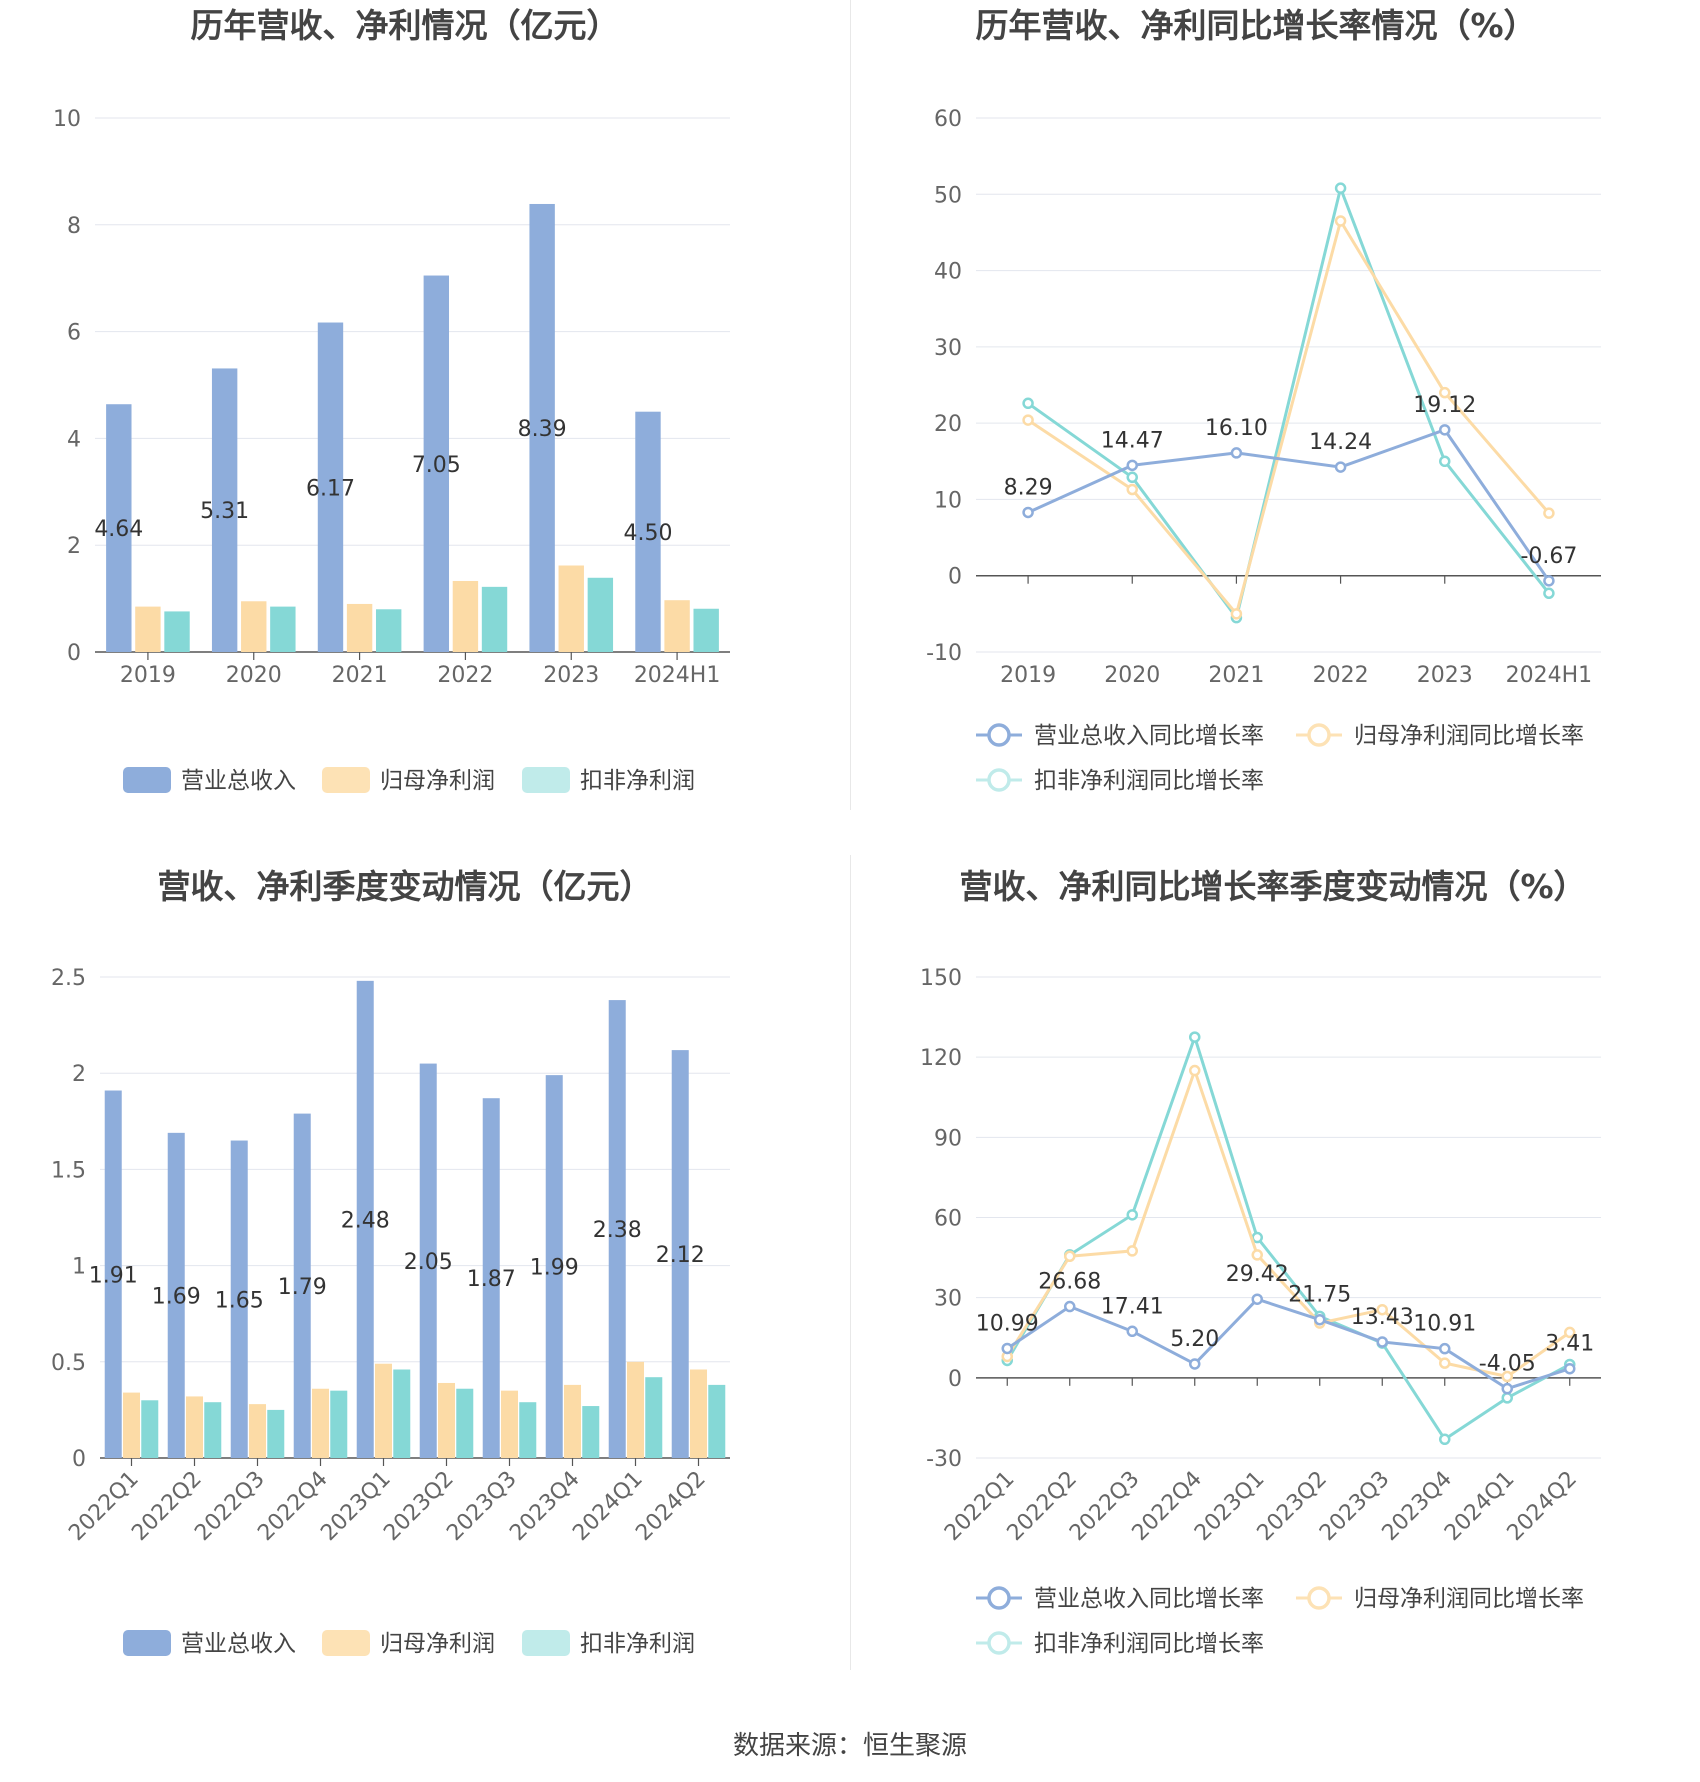  I want to click on legend-label: 扣非净利润, so click(637, 1644).